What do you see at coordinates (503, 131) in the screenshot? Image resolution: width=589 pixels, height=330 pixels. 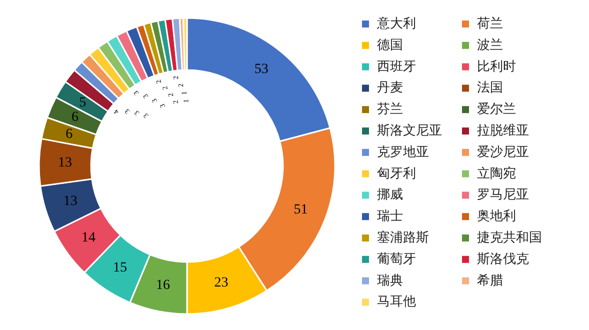 I see `legend-label: 拉脱维亚` at bounding box center [503, 131].